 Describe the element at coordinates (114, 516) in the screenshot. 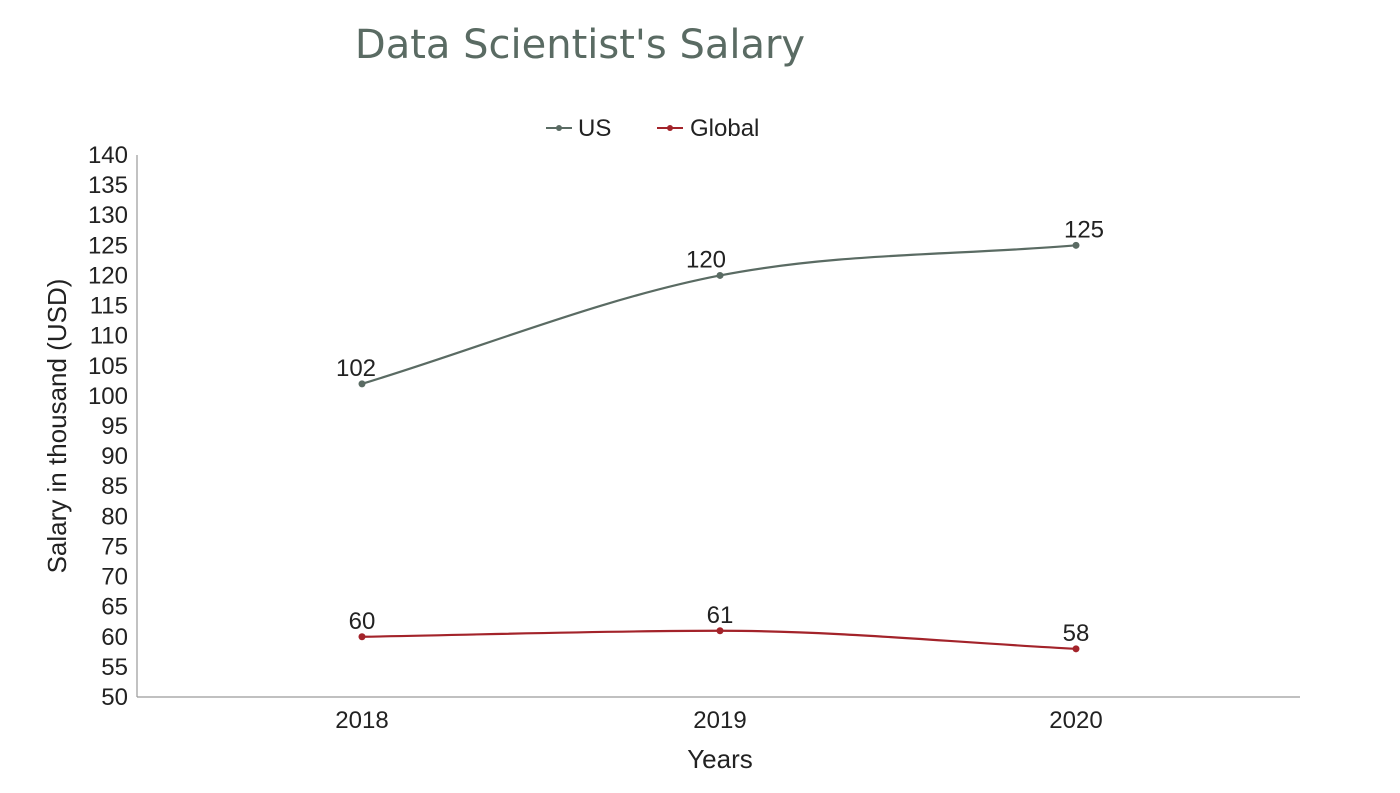

I see `y-tick-label: 80` at that location.